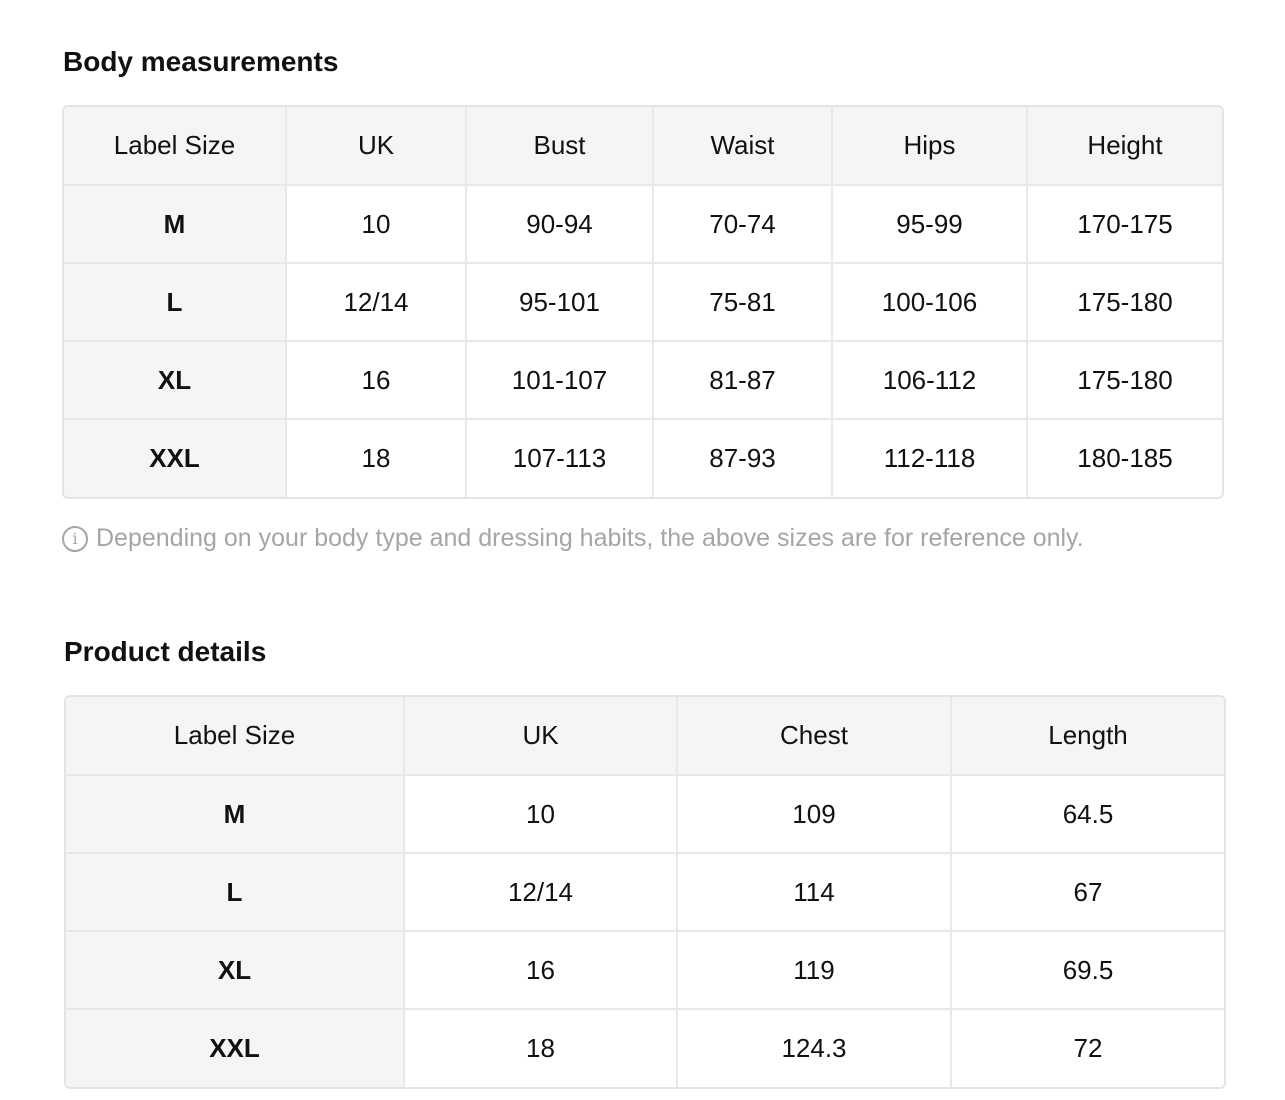 This screenshot has width=1285, height=1100. Describe the element at coordinates (743, 146) in the screenshot. I see `column-header: Waist` at that location.